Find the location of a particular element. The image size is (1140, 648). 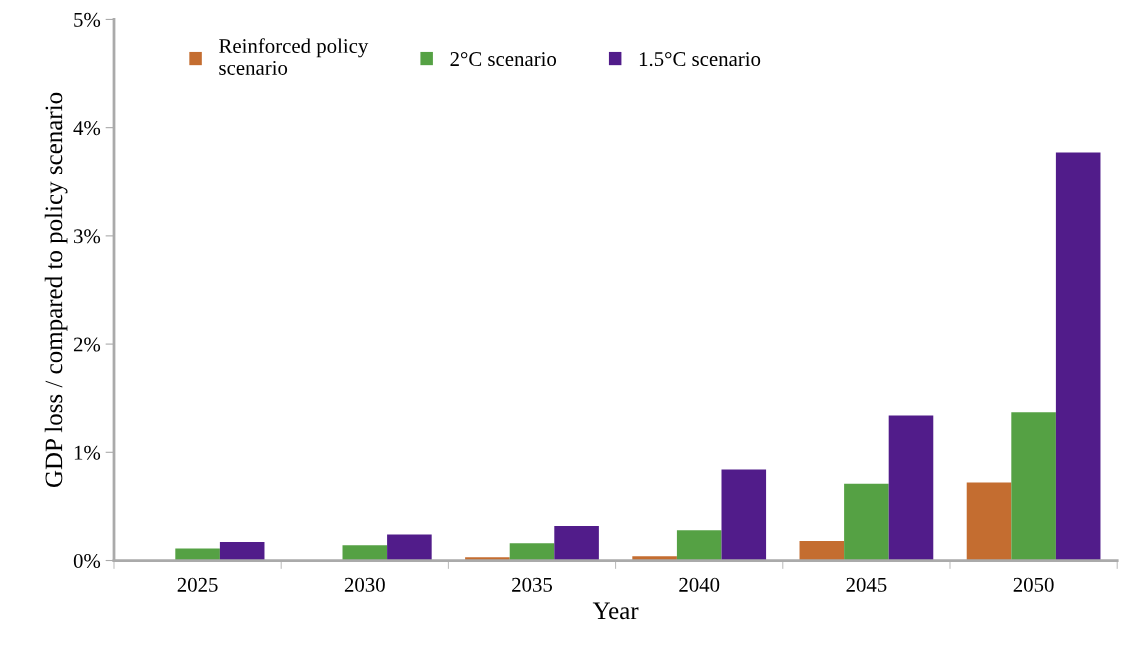

y-tick-label: 0% is located at coordinates (87, 561).